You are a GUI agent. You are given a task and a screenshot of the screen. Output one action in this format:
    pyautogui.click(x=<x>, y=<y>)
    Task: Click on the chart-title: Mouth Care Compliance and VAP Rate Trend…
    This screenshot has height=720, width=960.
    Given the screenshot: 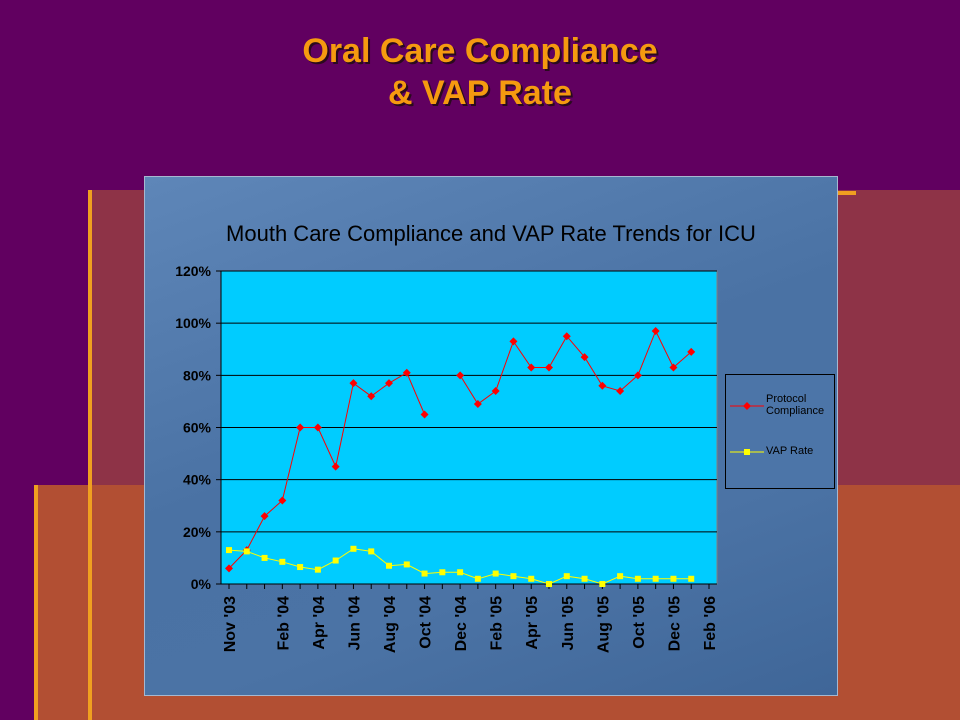 What is the action you would take?
    pyautogui.click(x=491, y=233)
    